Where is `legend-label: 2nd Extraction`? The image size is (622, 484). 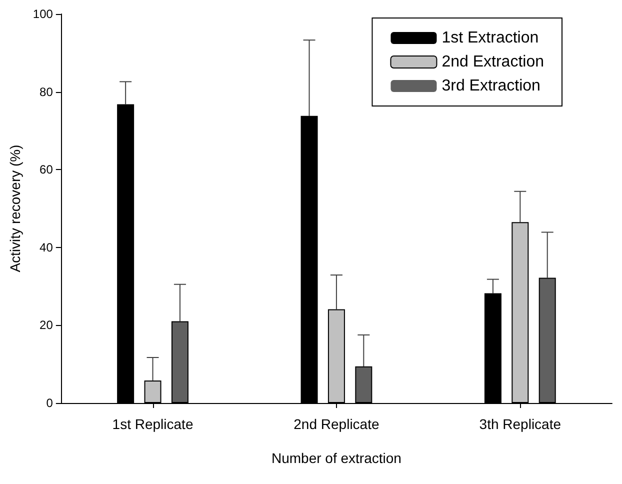
legend-label: 2nd Extraction is located at coordinates (493, 62).